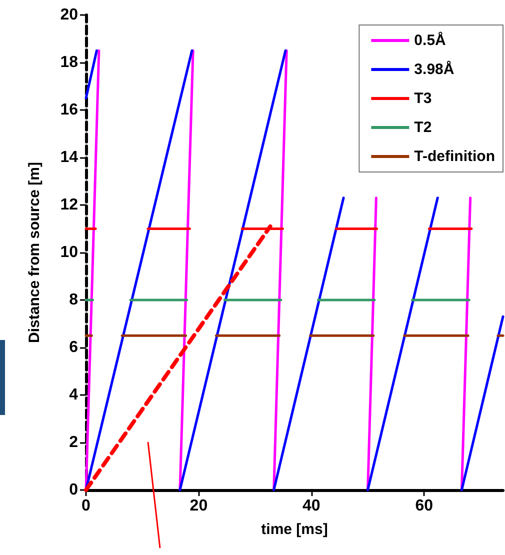  What do you see at coordinates (73, 442) in the screenshot?
I see `y-tick-label: 2` at bounding box center [73, 442].